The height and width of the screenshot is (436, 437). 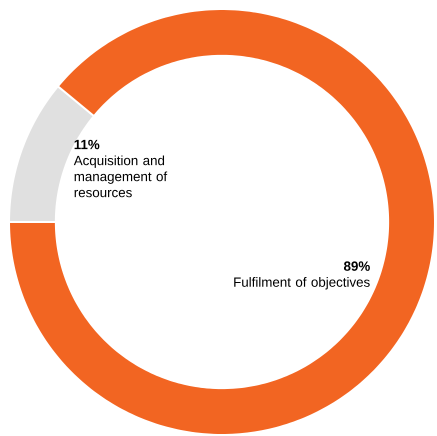 What do you see at coordinates (357, 266) in the screenshot?
I see `data-label: 89%` at bounding box center [357, 266].